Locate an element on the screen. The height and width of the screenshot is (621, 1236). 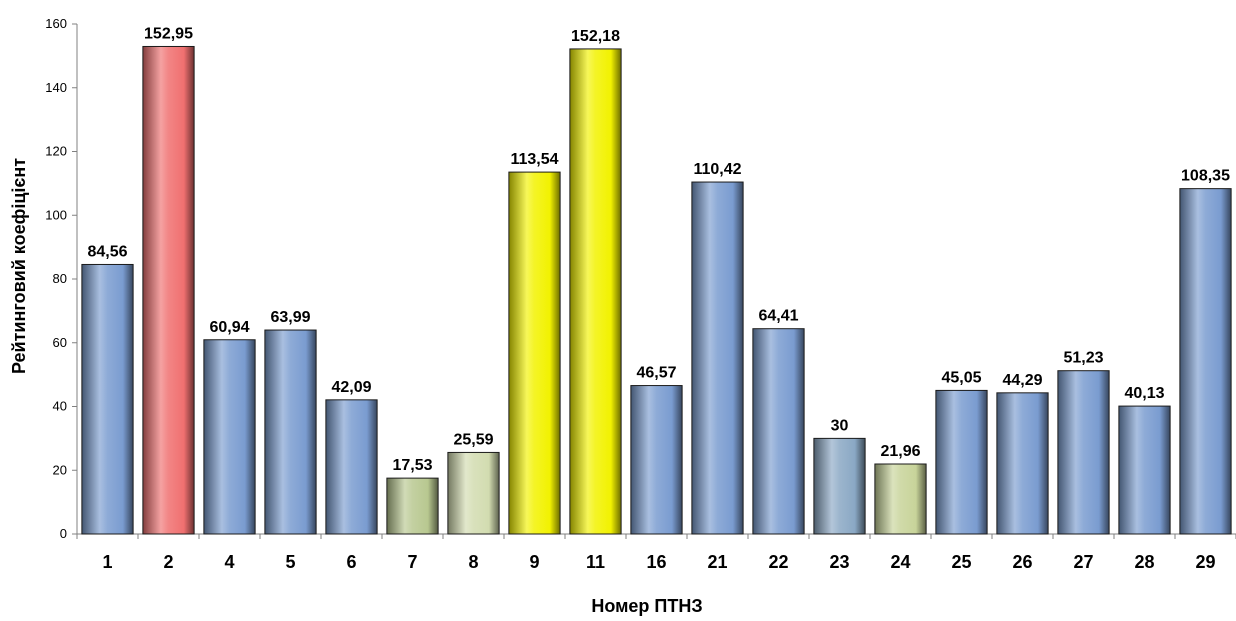
x-tick-label: 7 is located at coordinates (412, 562).